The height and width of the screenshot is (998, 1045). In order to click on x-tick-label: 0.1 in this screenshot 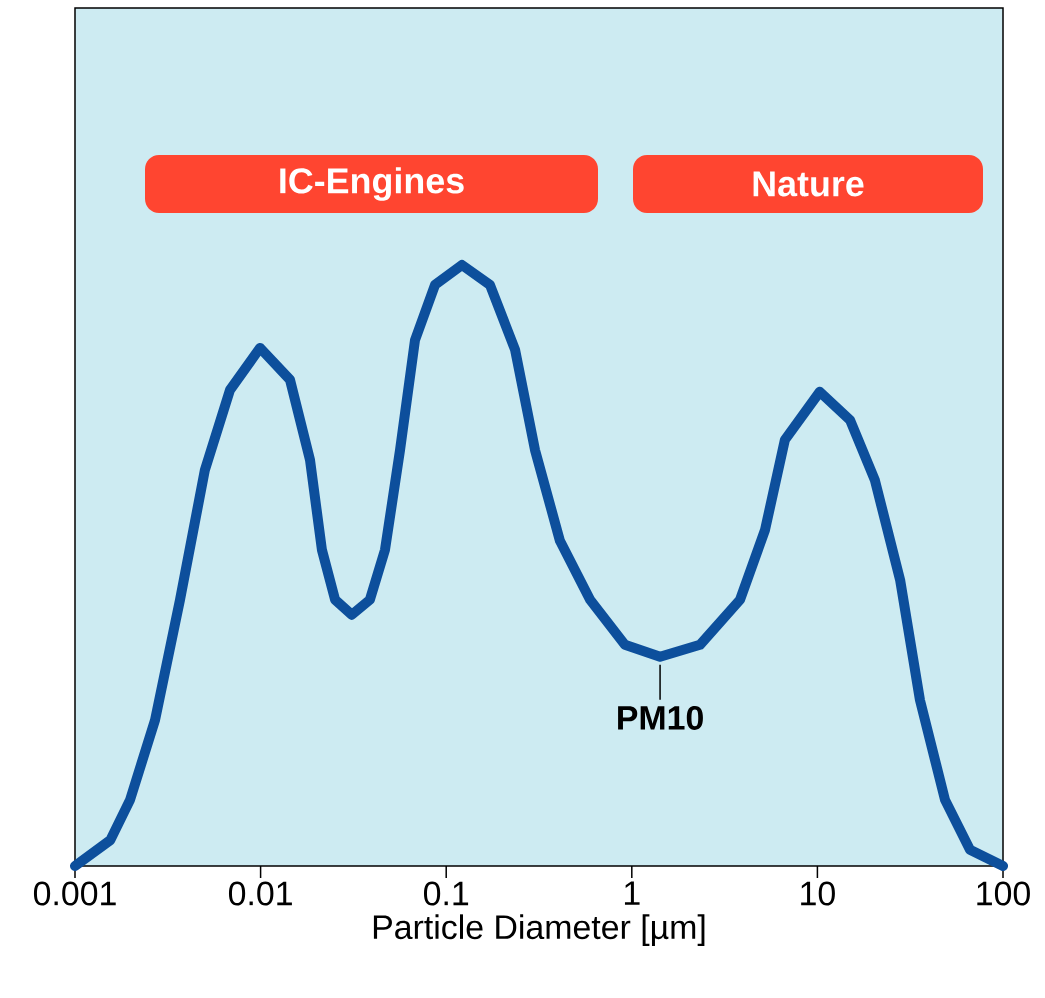, I will do `click(446, 893)`.